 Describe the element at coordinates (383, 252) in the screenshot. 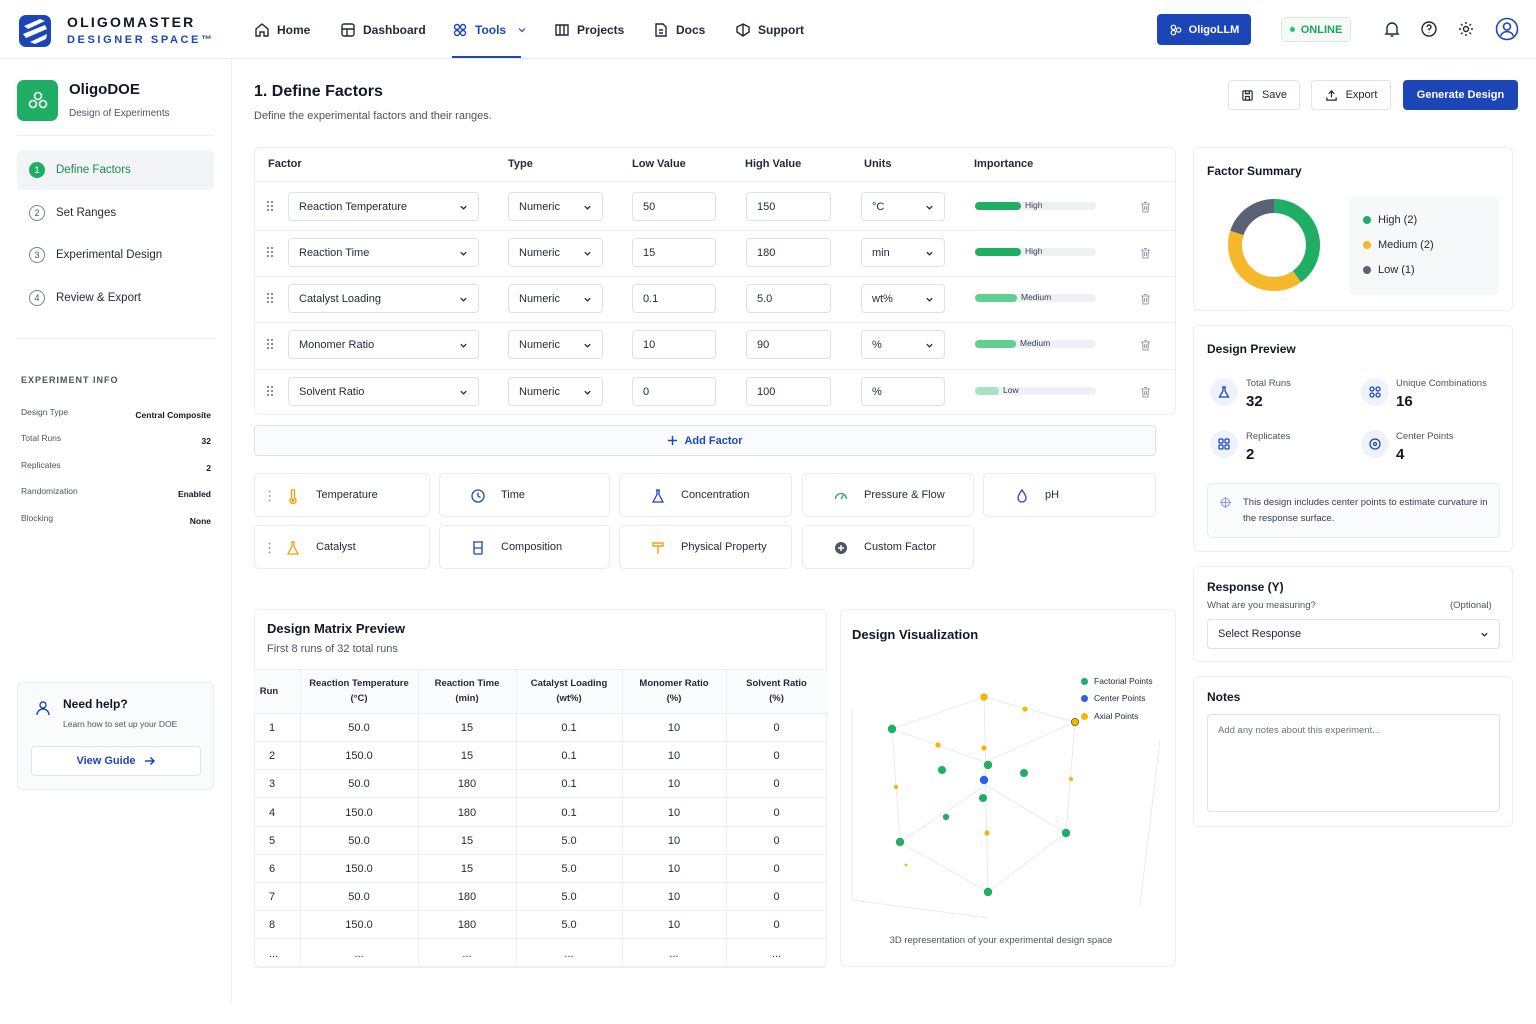

I see `factor-name-select: Reaction Time` at that location.